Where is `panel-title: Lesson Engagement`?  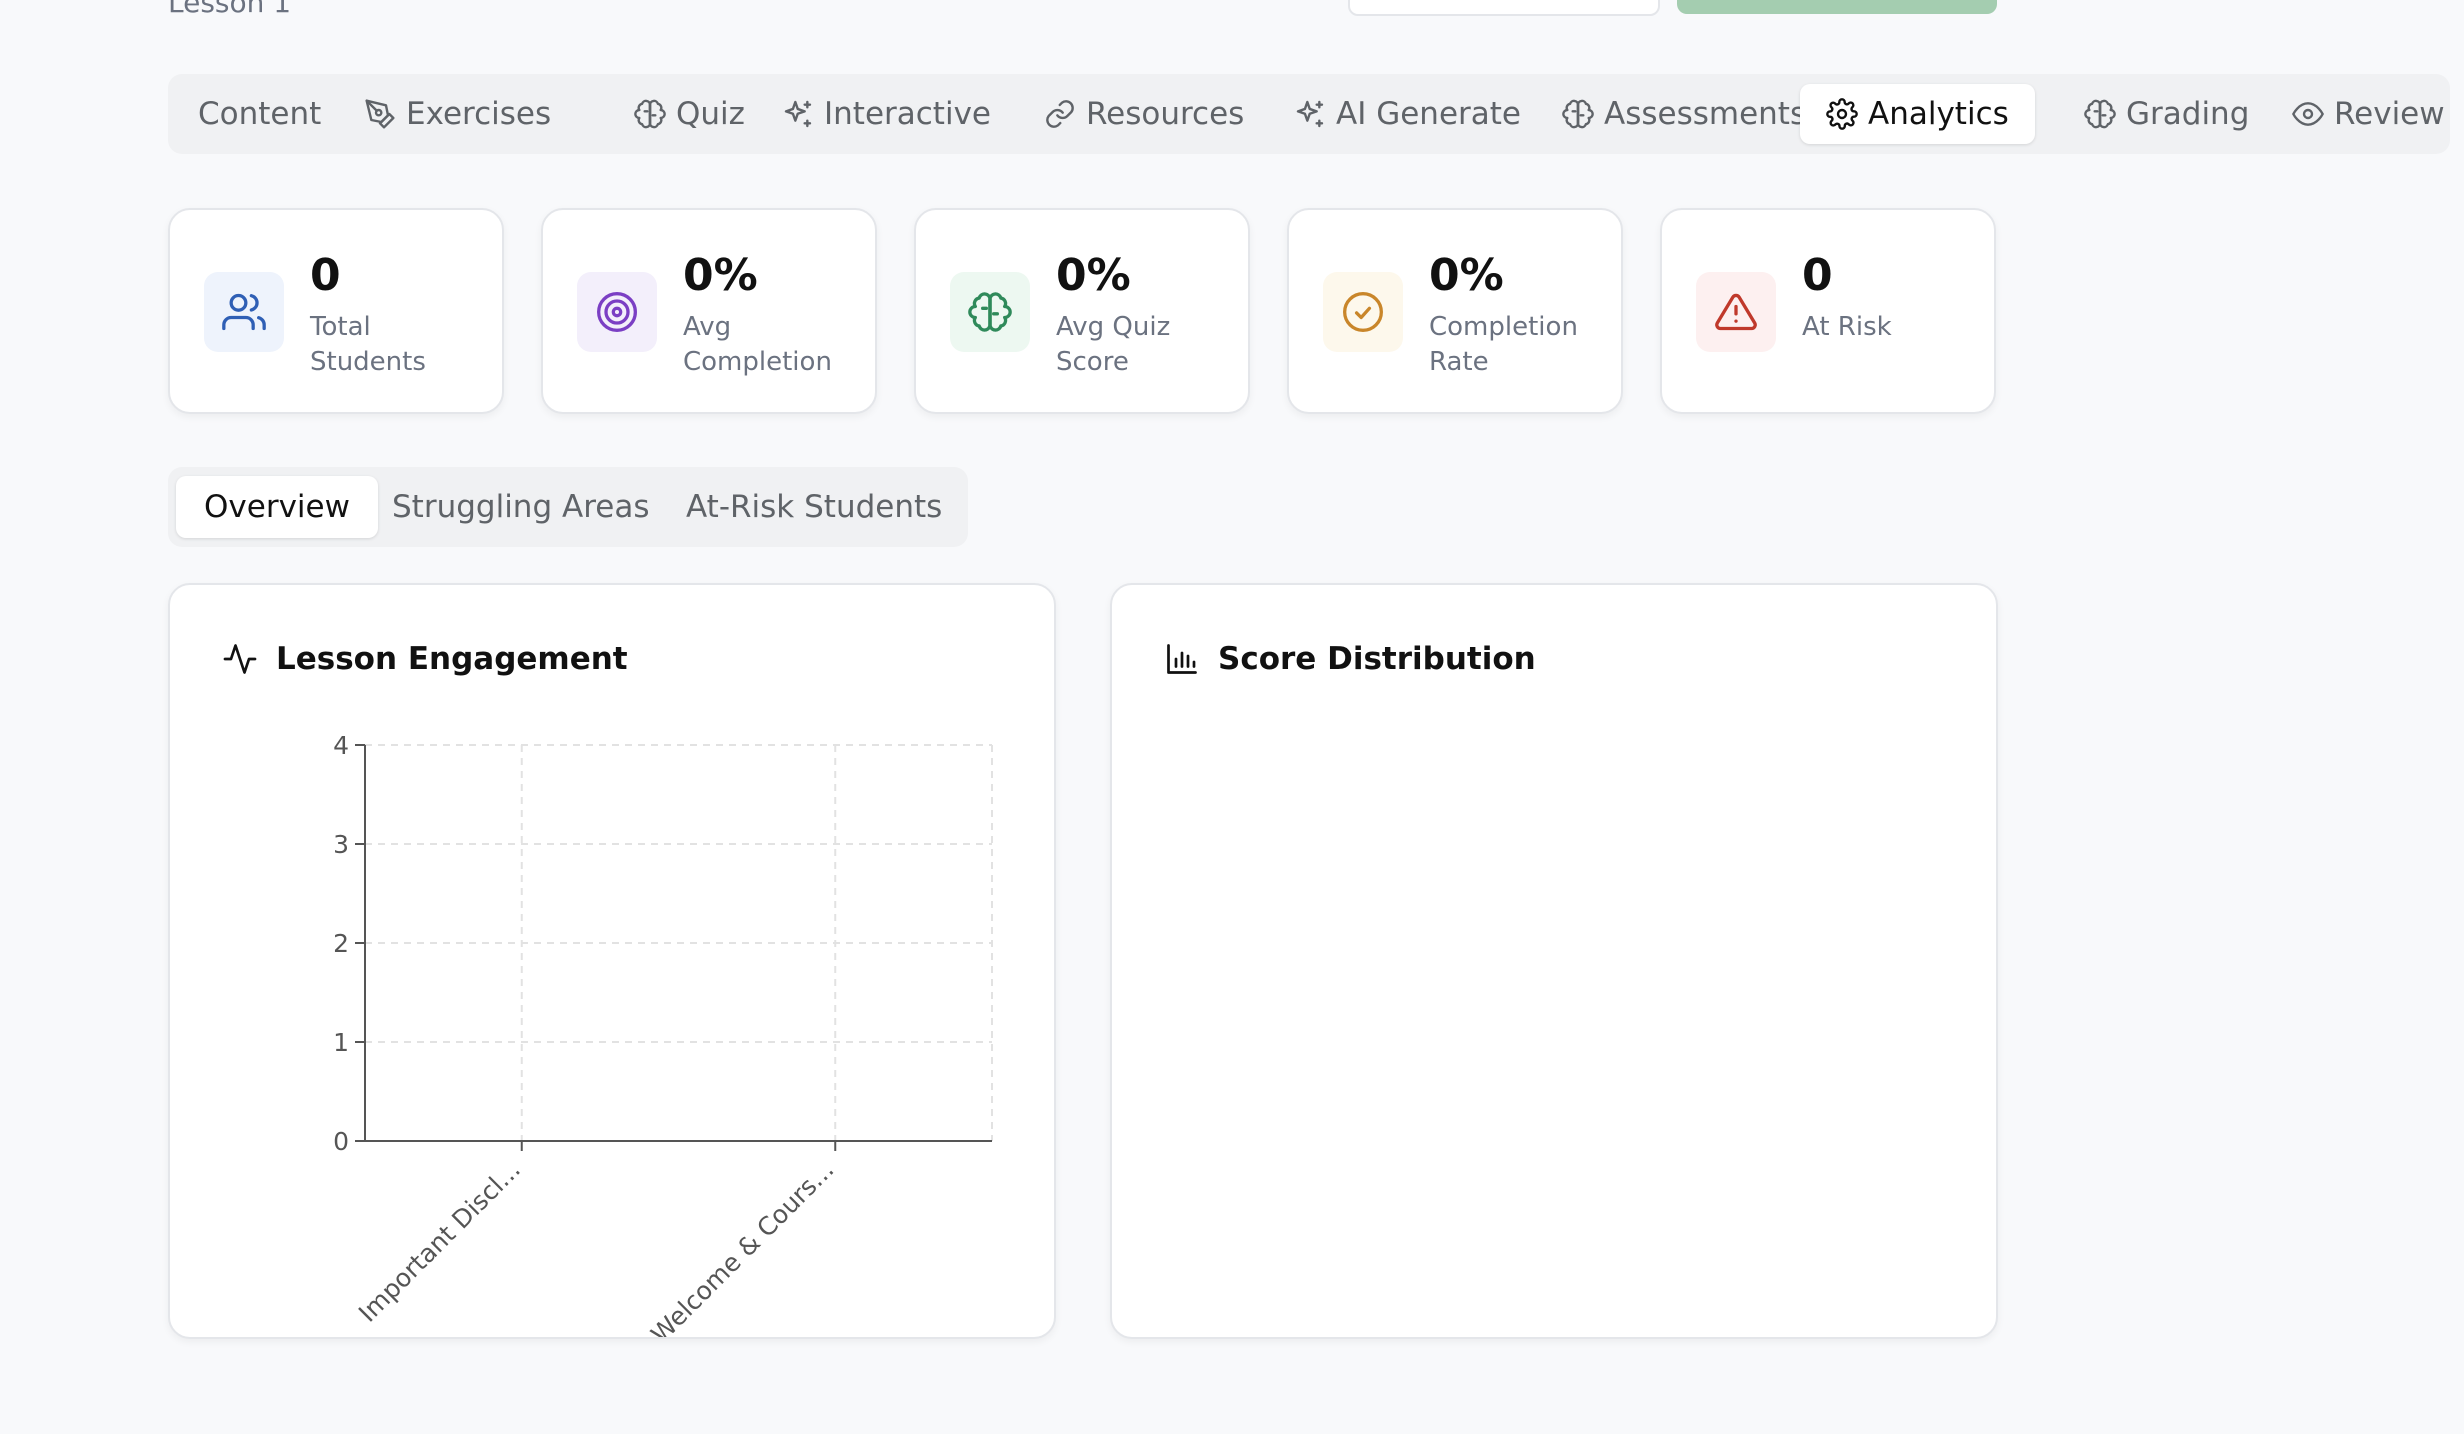 panel-title: Lesson Engagement is located at coordinates (425, 659).